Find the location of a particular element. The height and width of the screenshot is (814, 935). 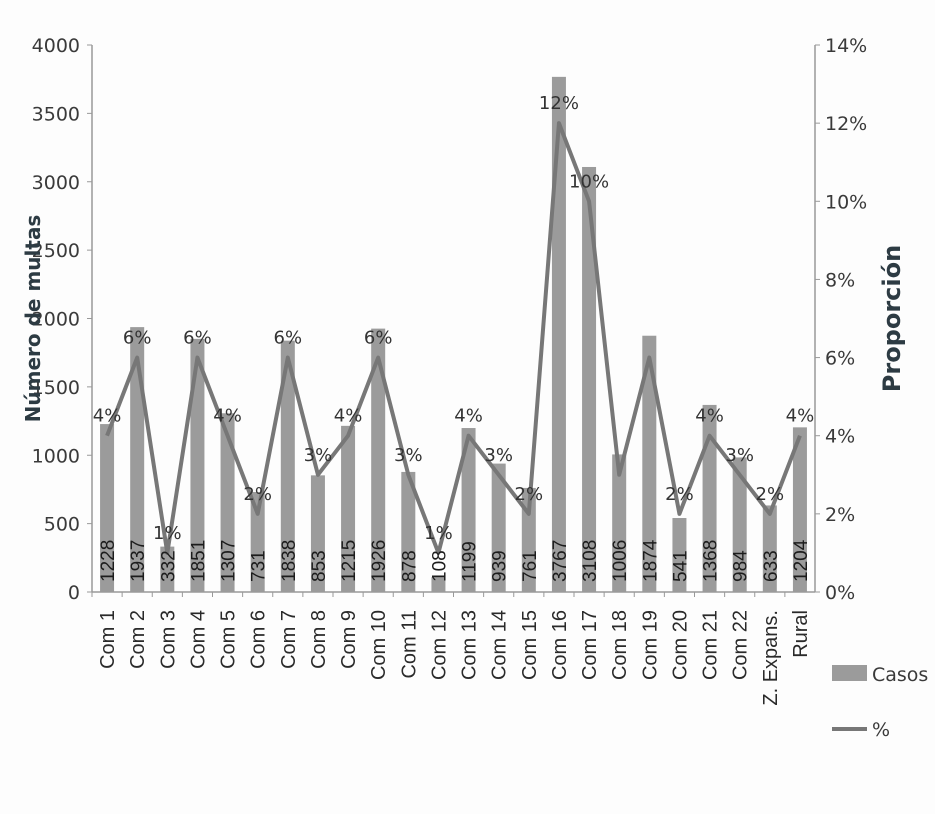

x-tick-label: Rural is located at coordinates (801, 634).